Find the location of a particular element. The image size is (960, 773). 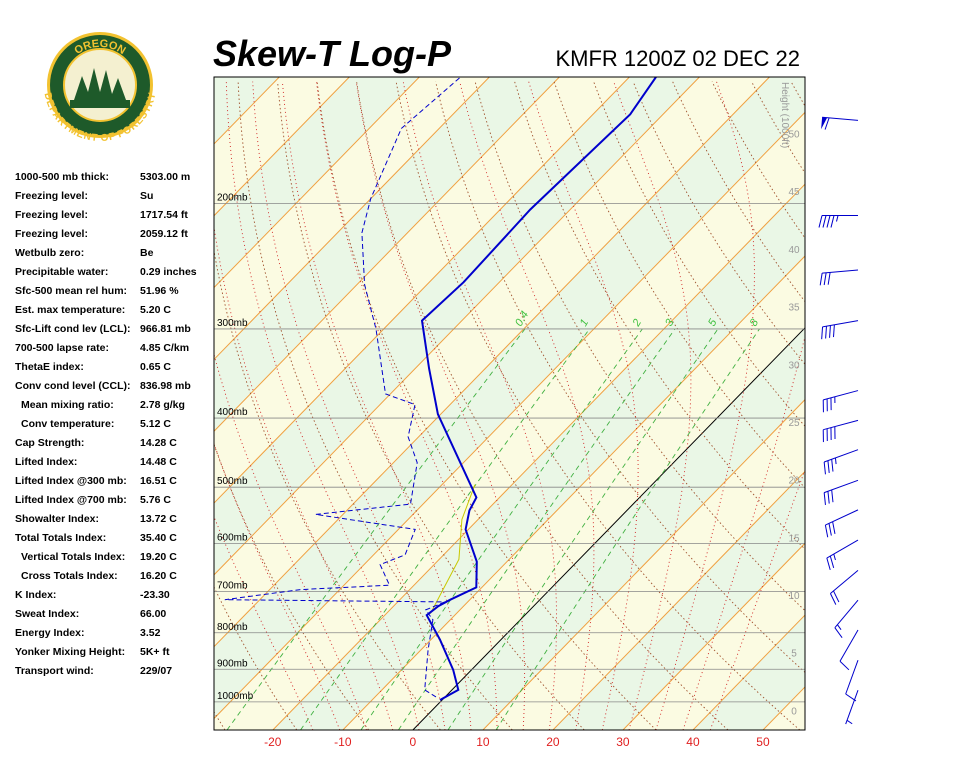

index-label: Lifted Index: is located at coordinates (46, 462).